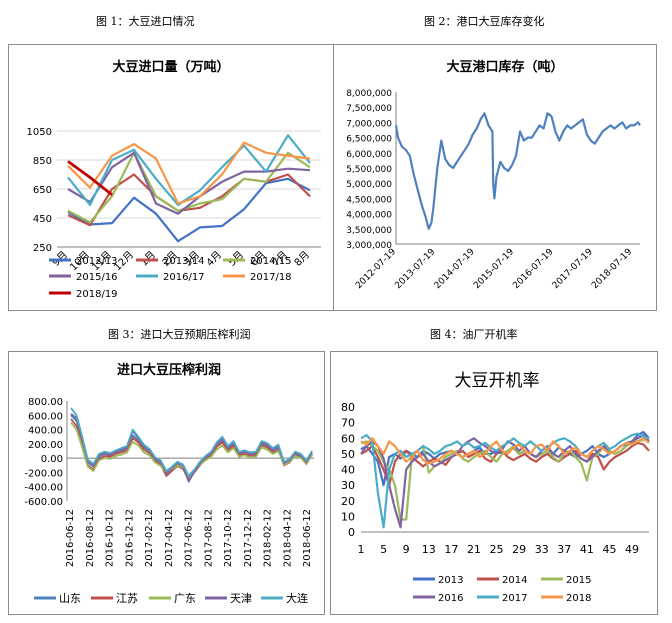  Describe the element at coordinates (145, 21) in the screenshot. I see `caption-fig1: 图 1：大豆进口情况` at that location.